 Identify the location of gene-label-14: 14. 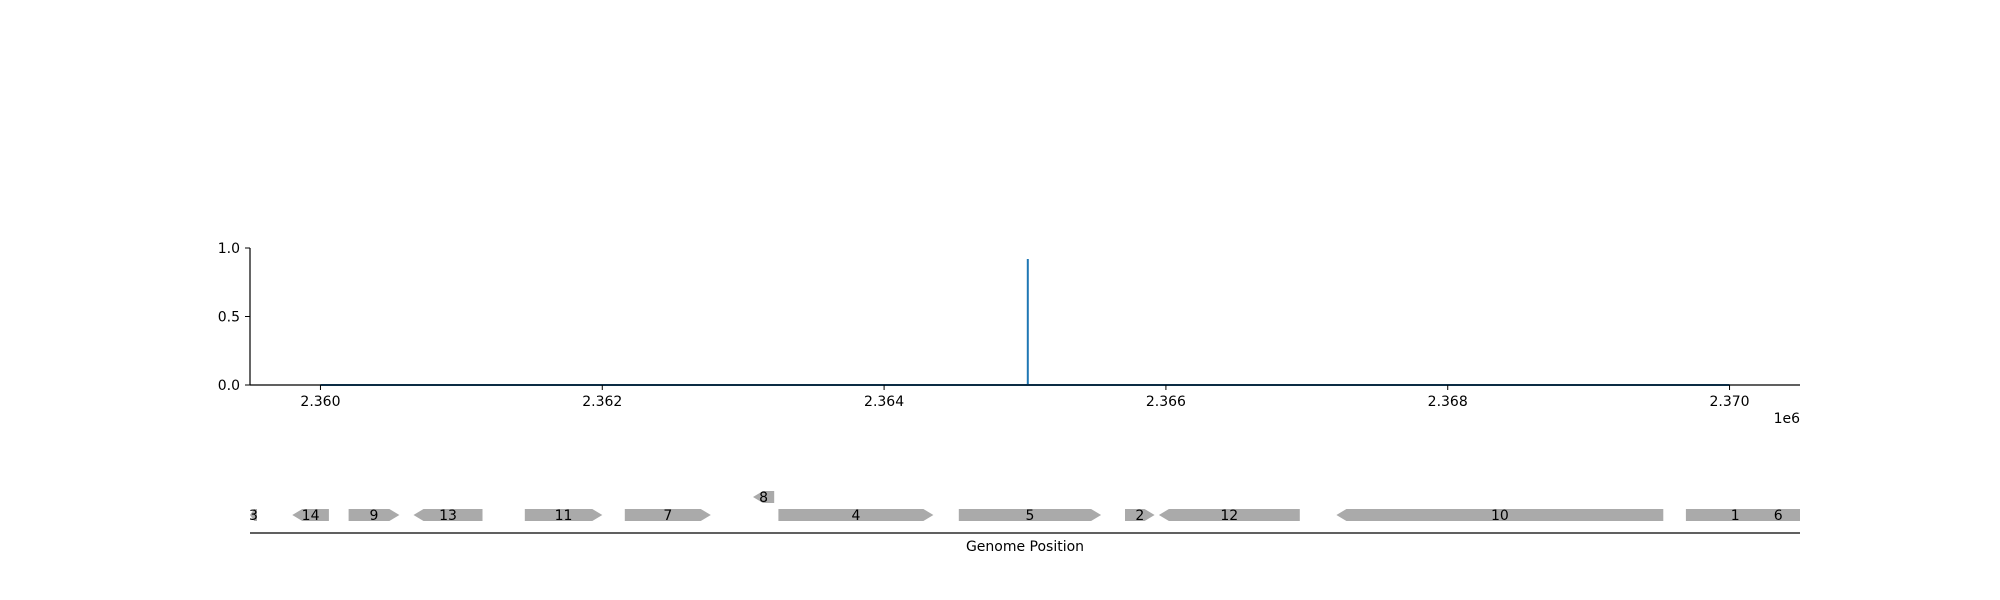
(311, 516).